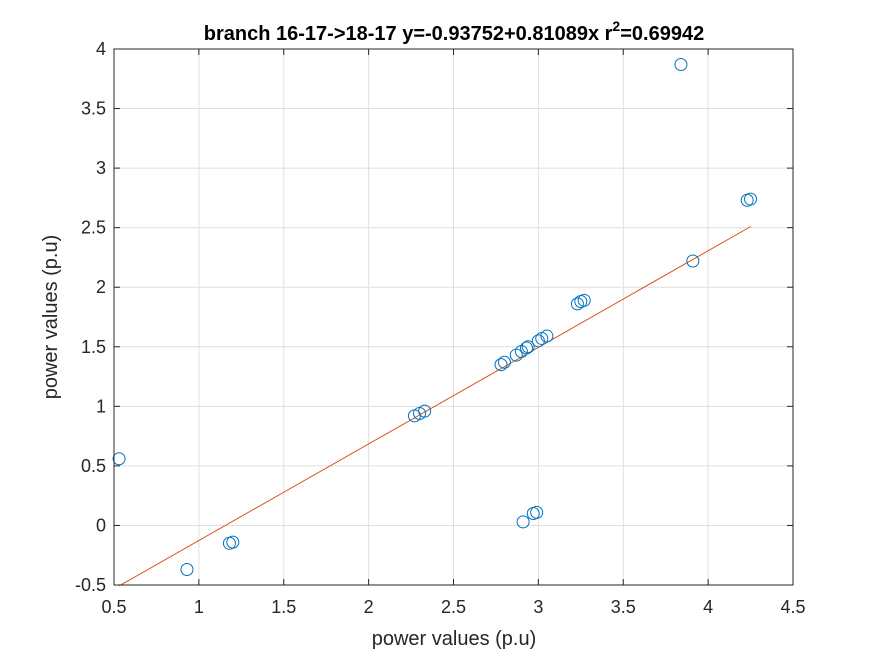 This screenshot has height=656, width=875. I want to click on x-tick-label: 4, so click(708, 607).